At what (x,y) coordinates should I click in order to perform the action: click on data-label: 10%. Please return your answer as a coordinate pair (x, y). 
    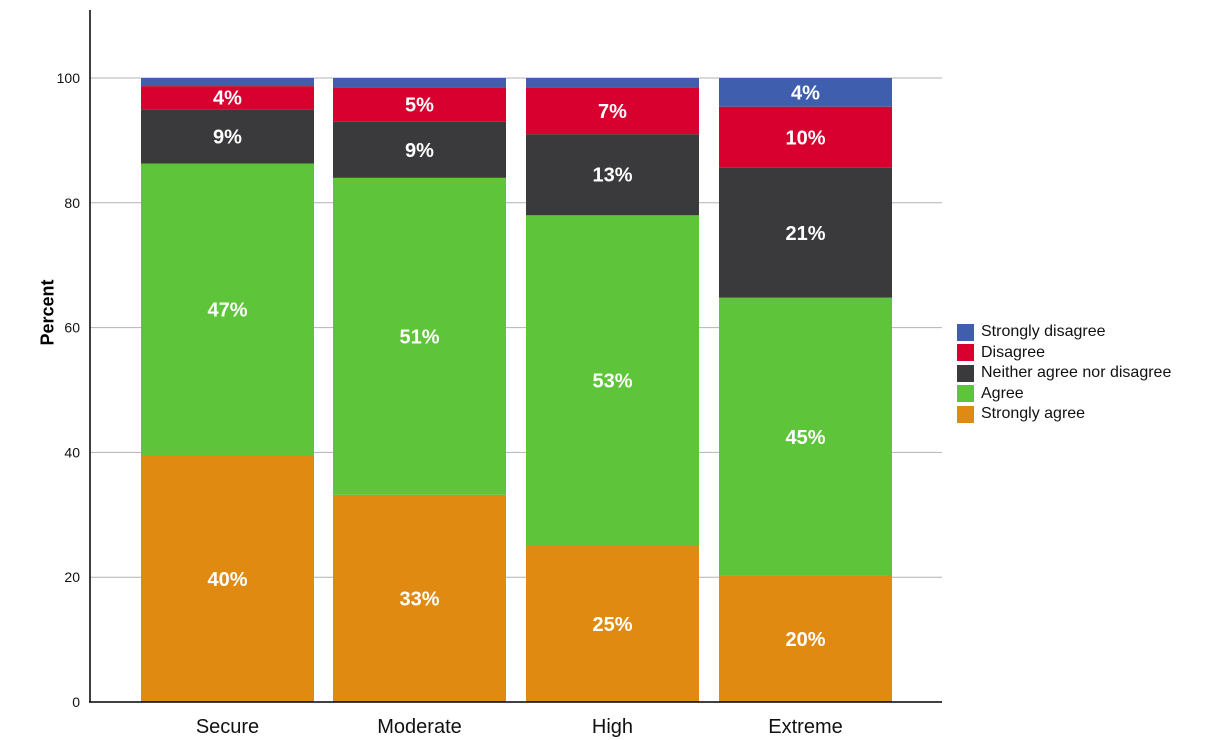
    Looking at the image, I should click on (805, 138).